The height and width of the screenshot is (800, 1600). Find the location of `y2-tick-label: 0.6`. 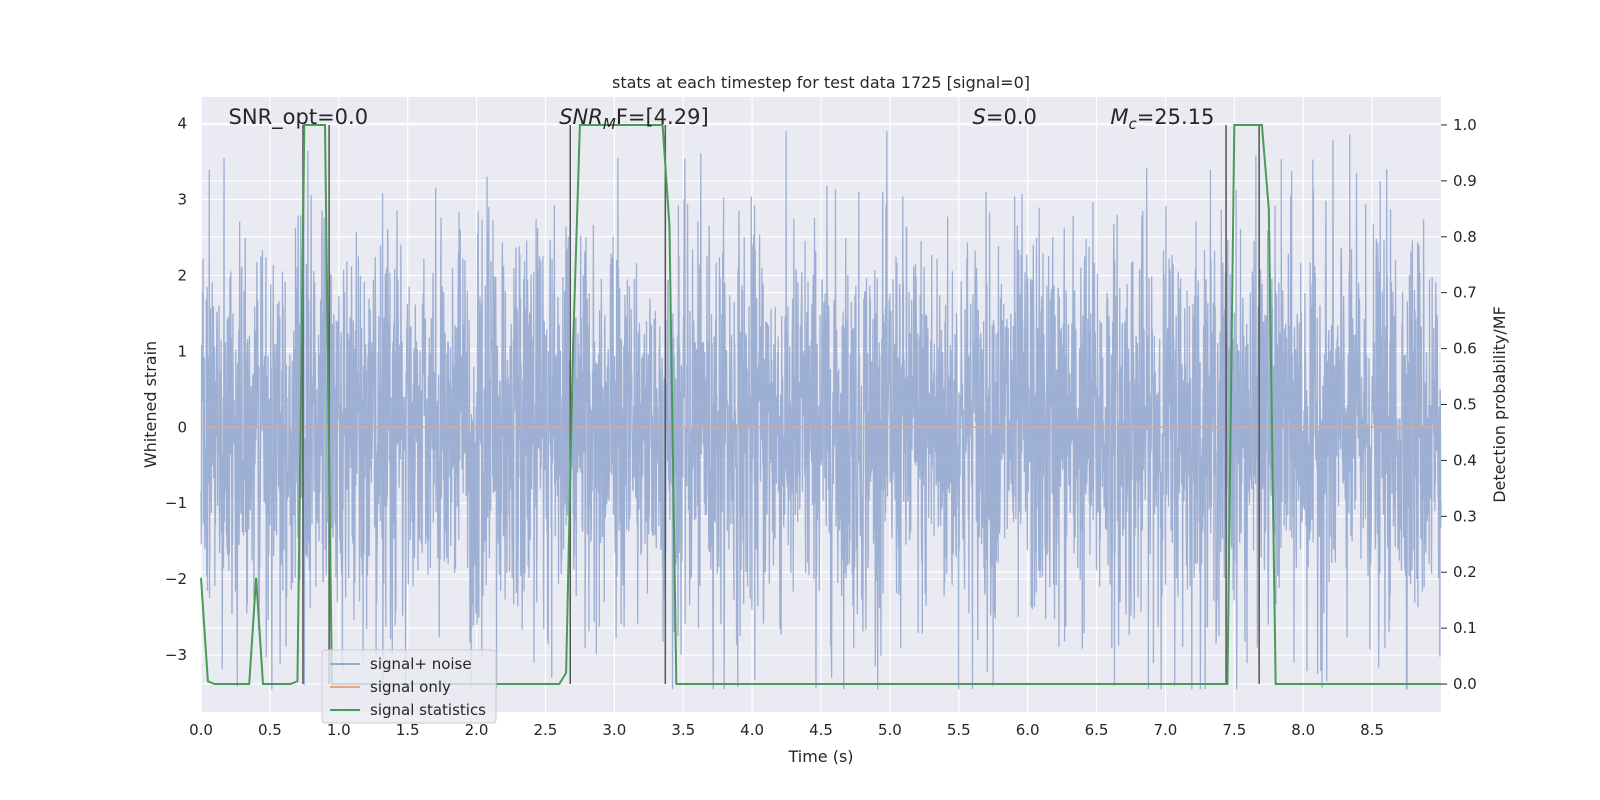

y2-tick-label: 0.6 is located at coordinates (1465, 349).